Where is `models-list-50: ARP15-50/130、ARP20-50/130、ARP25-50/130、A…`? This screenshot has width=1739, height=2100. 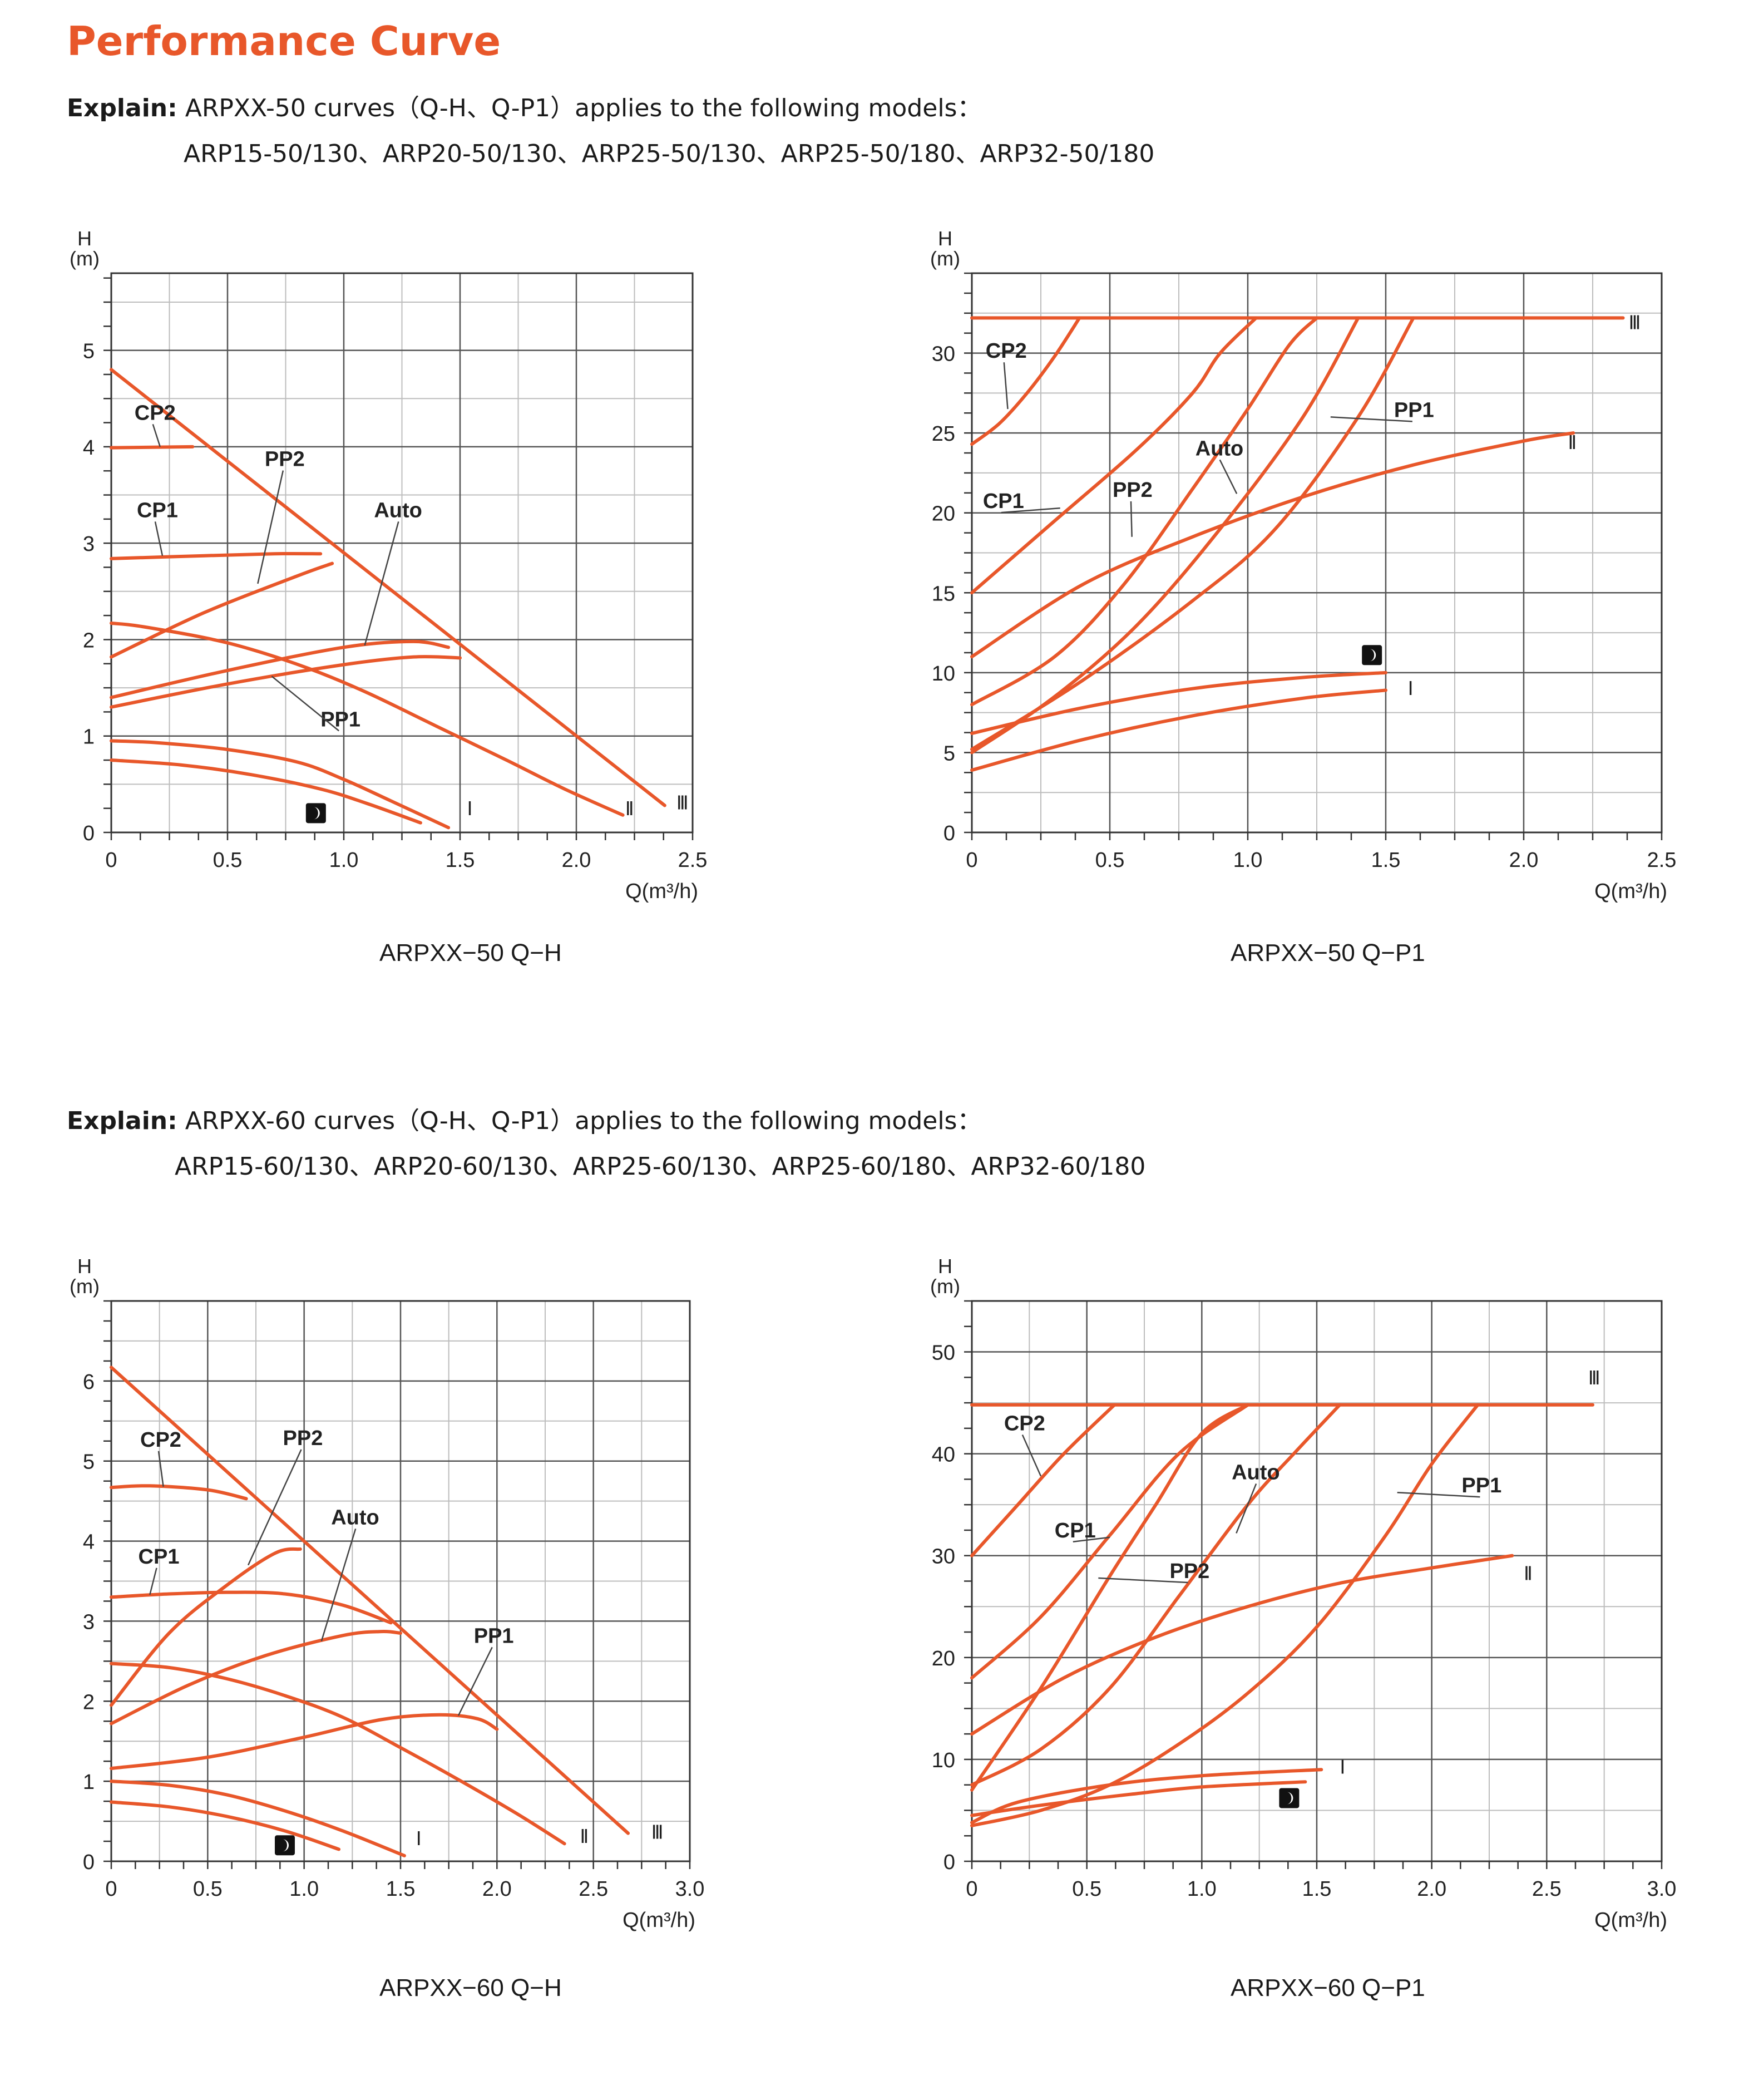
models-list-50: ARP15-50/130、ARP20-50/130、ARP25-50/130、A… is located at coordinates (669, 154).